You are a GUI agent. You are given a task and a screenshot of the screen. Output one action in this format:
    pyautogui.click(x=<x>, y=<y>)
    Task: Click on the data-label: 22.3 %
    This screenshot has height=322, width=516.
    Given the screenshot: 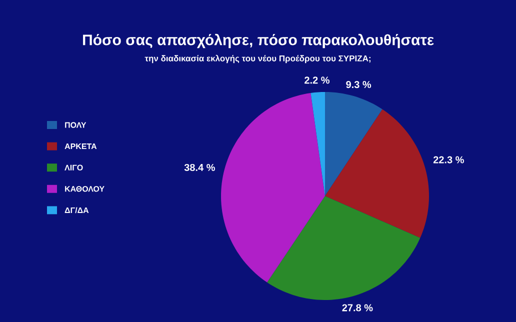 What is the action you would take?
    pyautogui.click(x=448, y=160)
    